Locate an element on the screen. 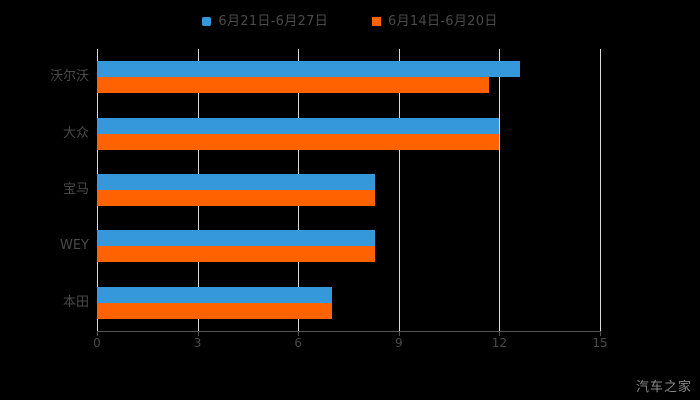 The image size is (700, 400). x-axis-line is located at coordinates (349, 331).